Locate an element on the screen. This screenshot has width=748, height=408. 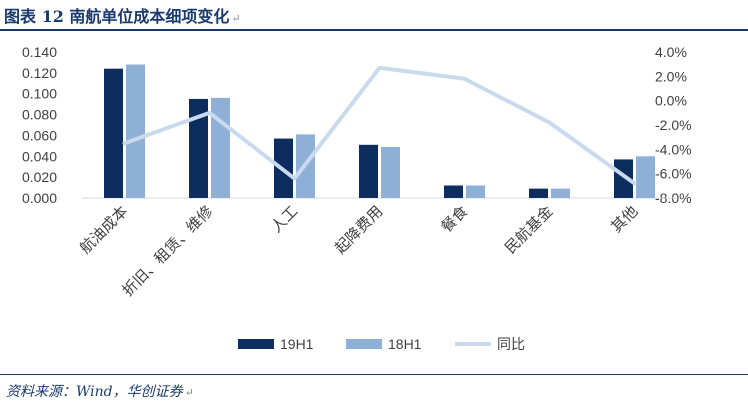
y-left-tick-label: 0.060 is located at coordinates (39, 135).